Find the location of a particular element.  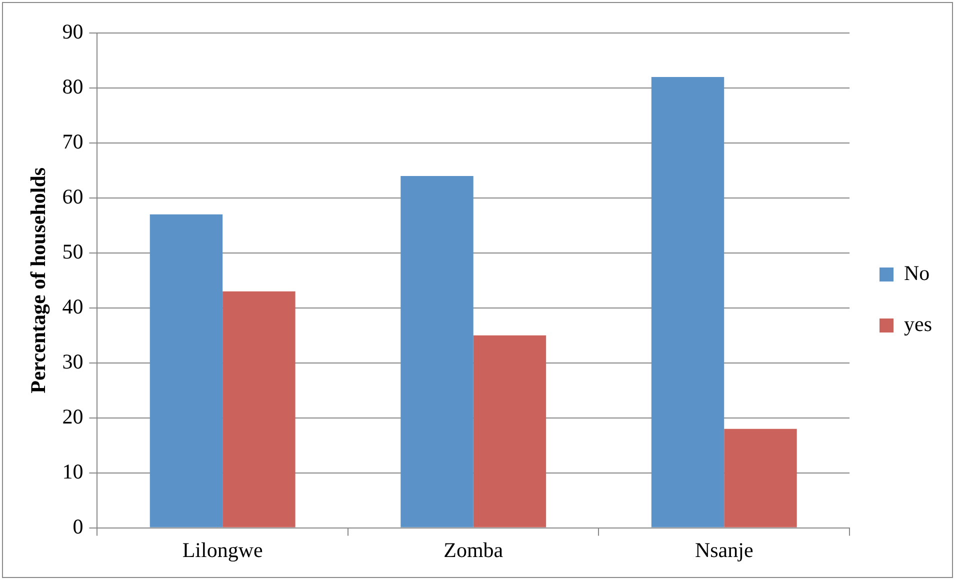

x-tick-label: Lilongwe is located at coordinates (222, 550).